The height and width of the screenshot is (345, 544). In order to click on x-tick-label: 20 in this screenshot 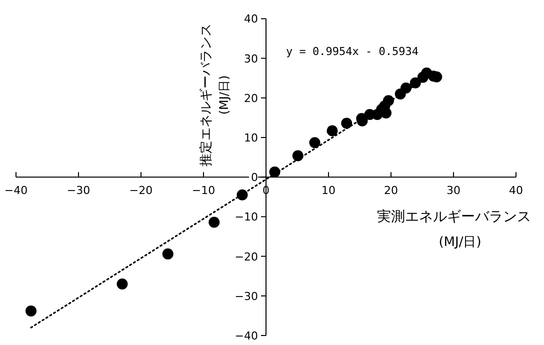, I will do `click(391, 191)`.